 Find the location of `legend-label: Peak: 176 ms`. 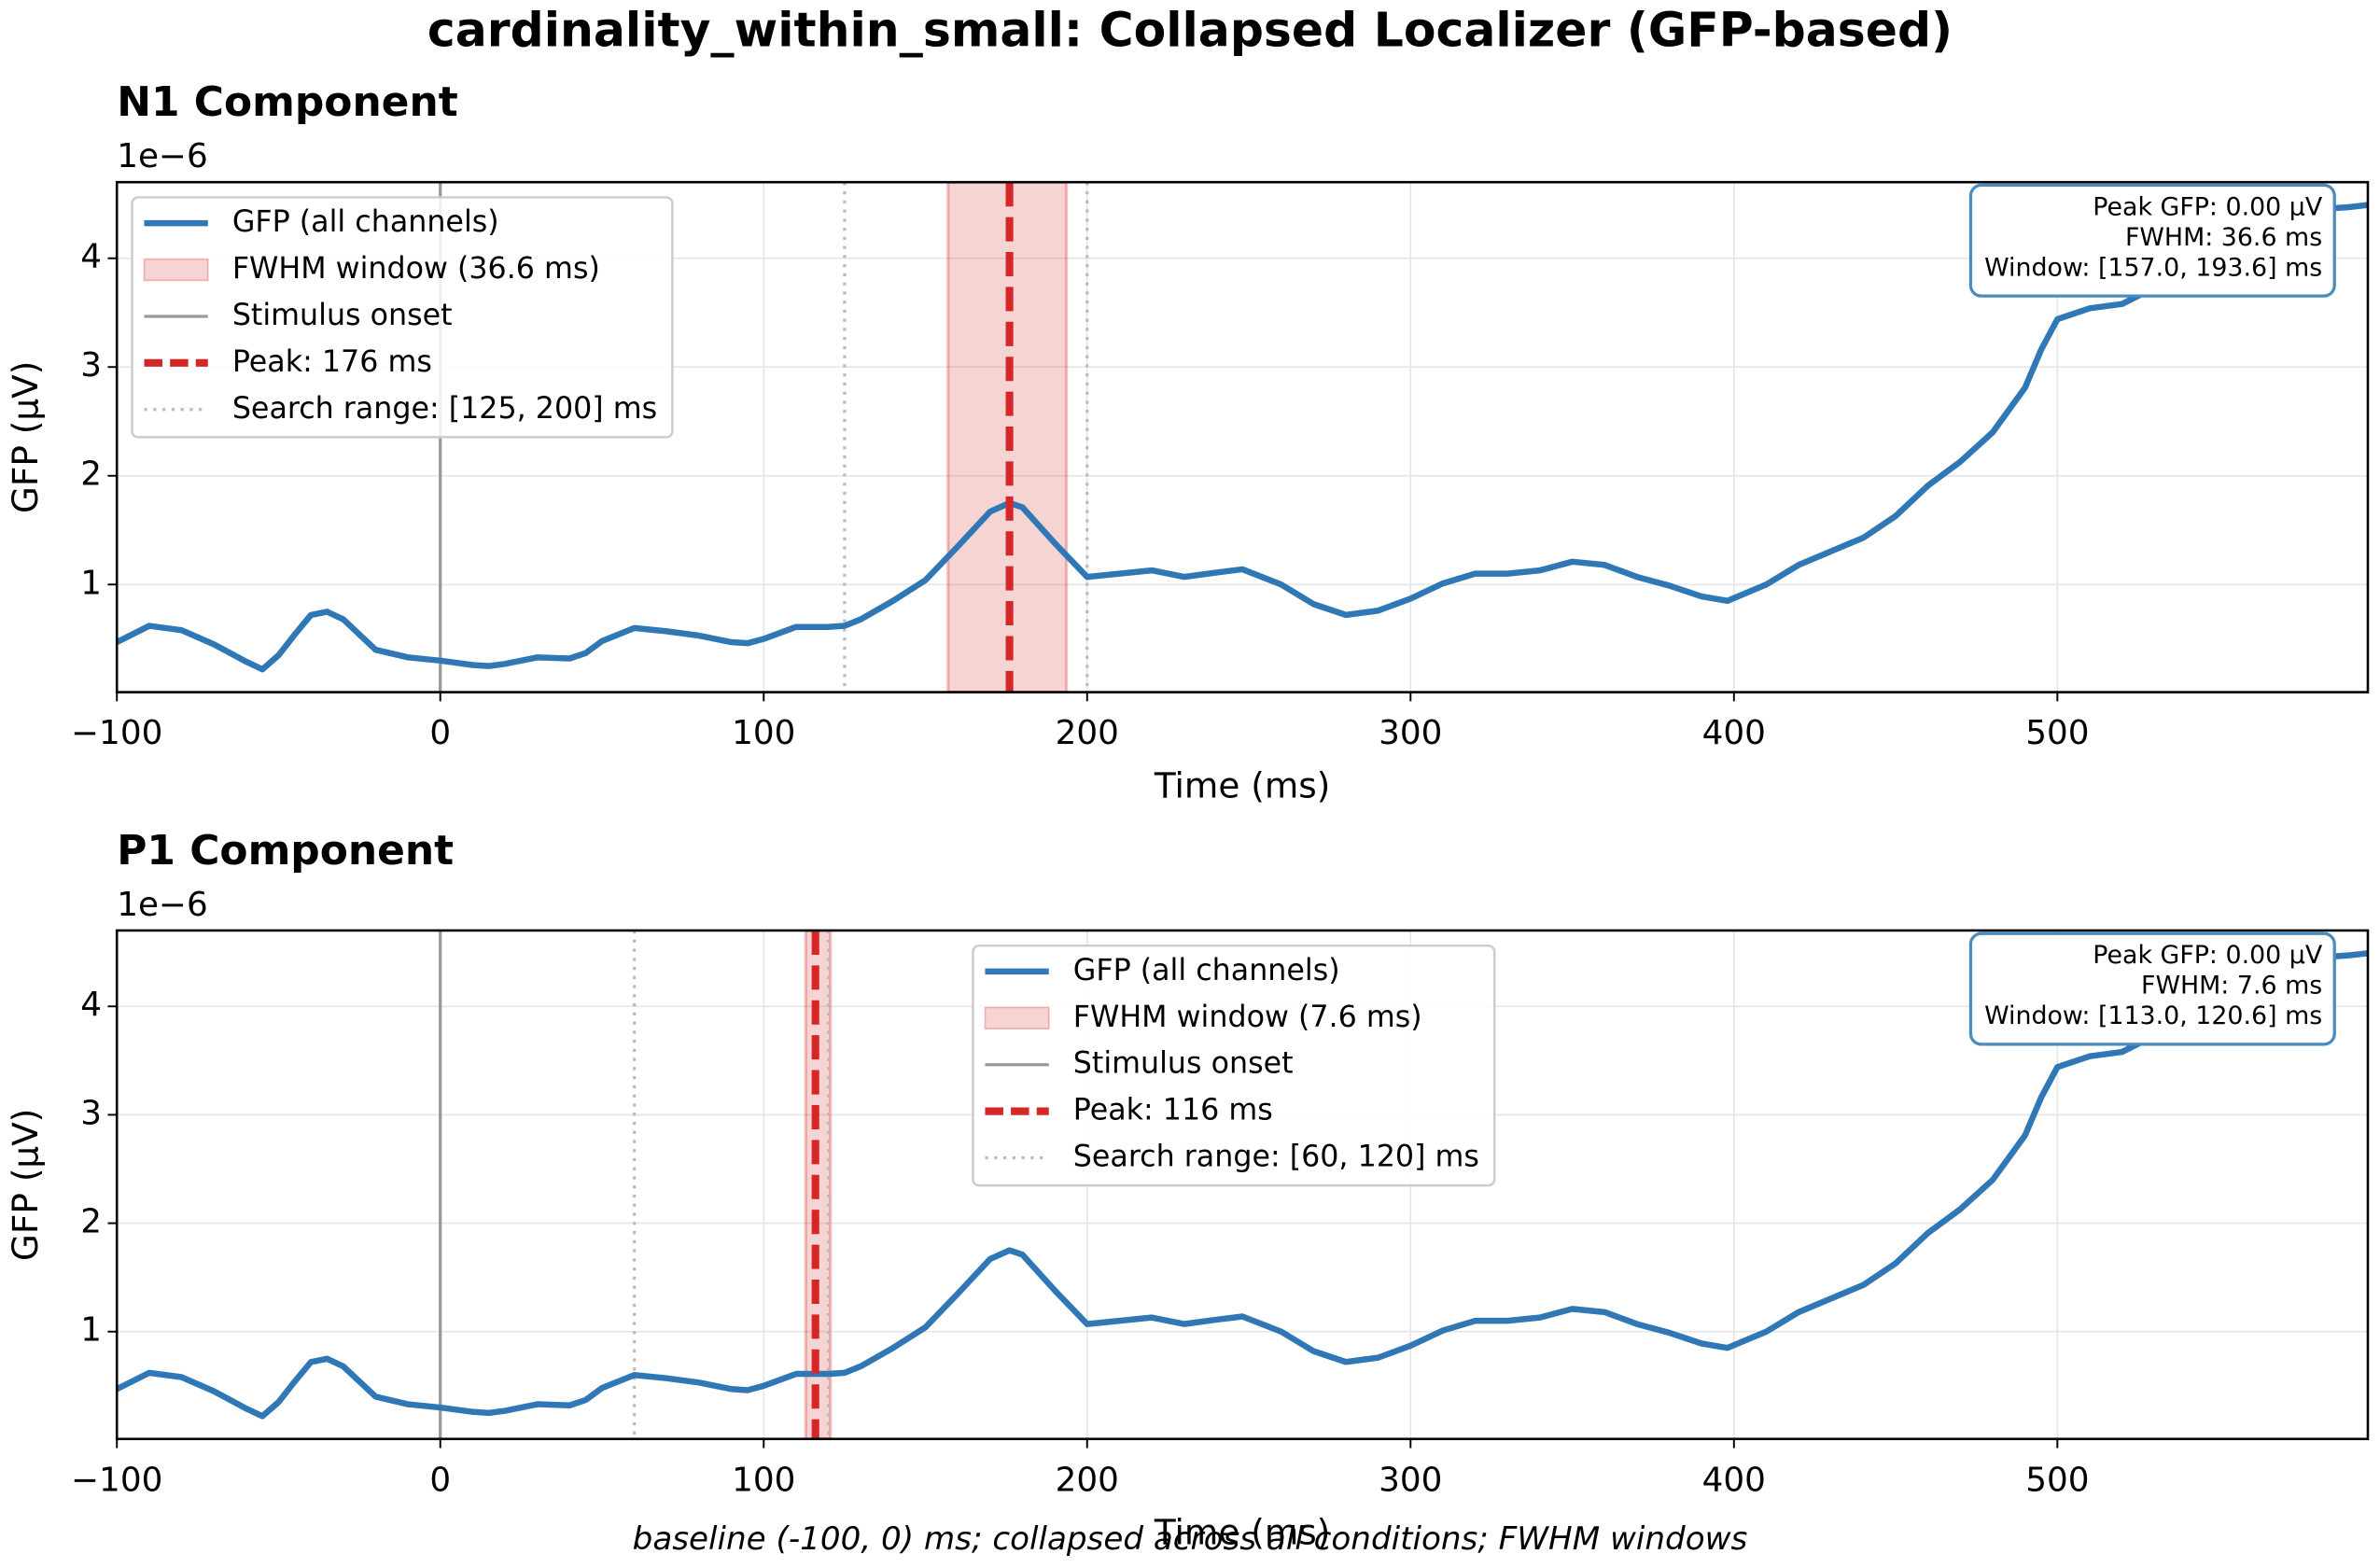

legend-label: Peak: 176 ms is located at coordinates (332, 362).